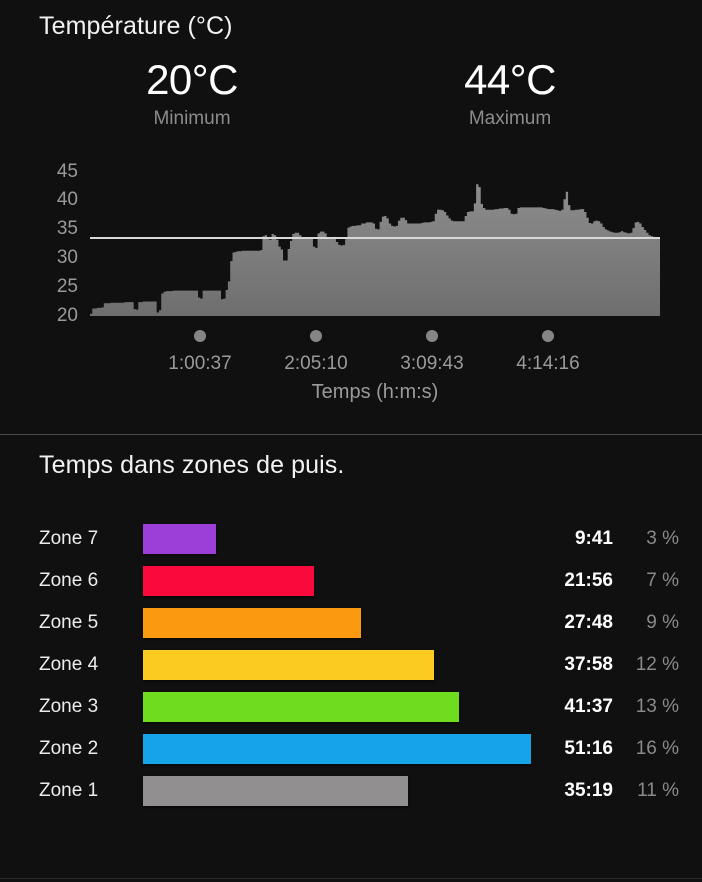 This screenshot has height=882, width=702. I want to click on zone-row: Zone 5 27:48 9 %, so click(351, 623).